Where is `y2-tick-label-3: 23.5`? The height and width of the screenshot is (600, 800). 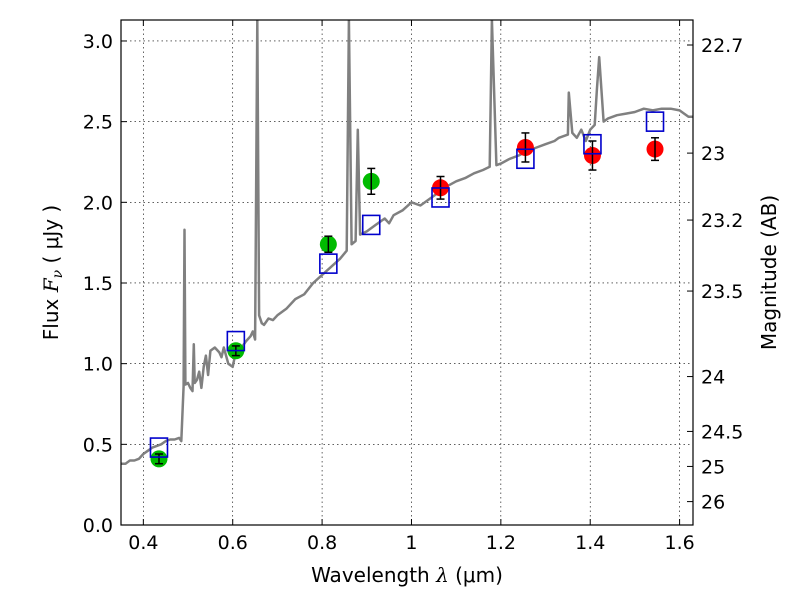
y2-tick-label-3: 23.5 is located at coordinates (722, 292).